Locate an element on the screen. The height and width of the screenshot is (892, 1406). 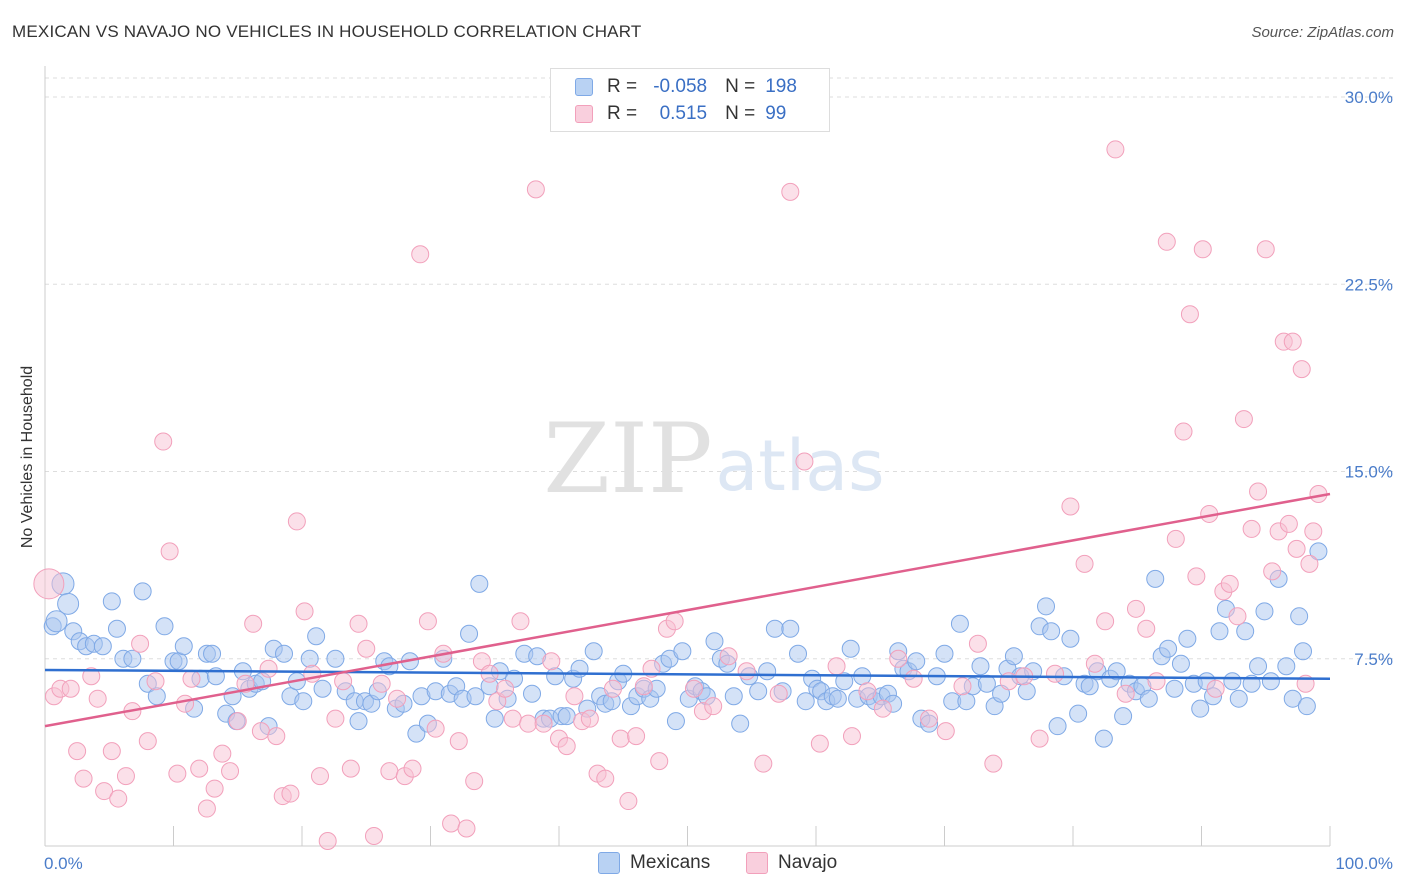
legend-row-mexicans: R = -0.058 N = 198 is located at coordinates (690, 87).